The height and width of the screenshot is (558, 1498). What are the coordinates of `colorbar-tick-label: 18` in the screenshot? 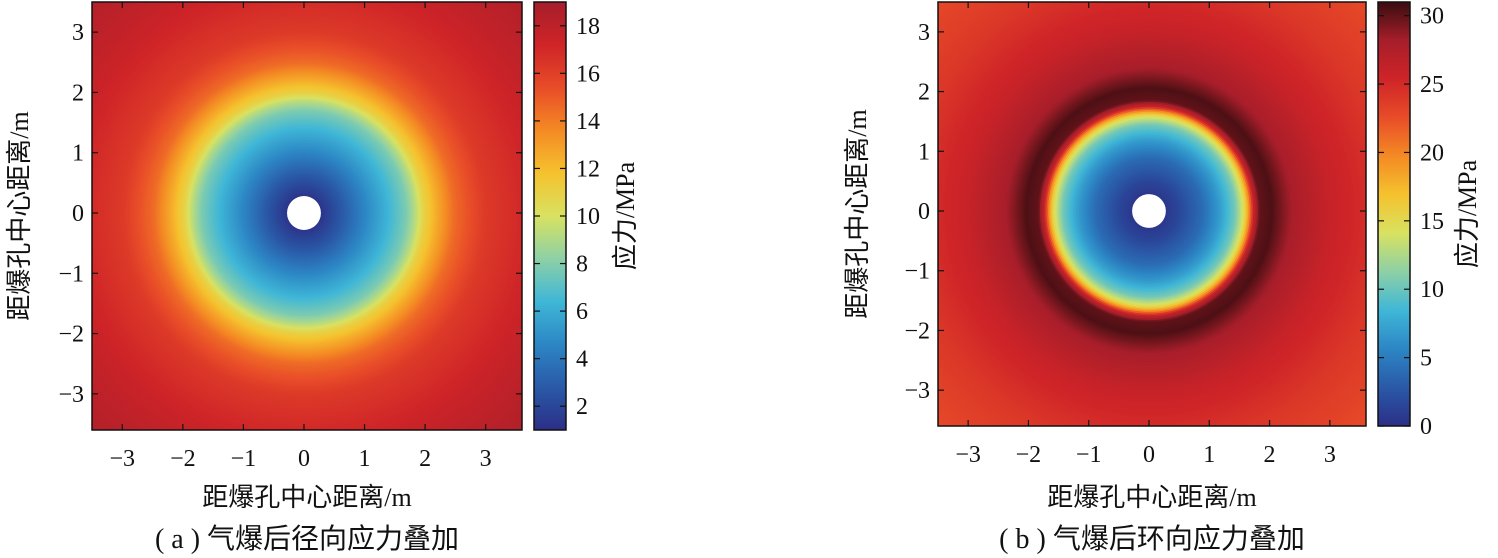 It's located at (588, 27).